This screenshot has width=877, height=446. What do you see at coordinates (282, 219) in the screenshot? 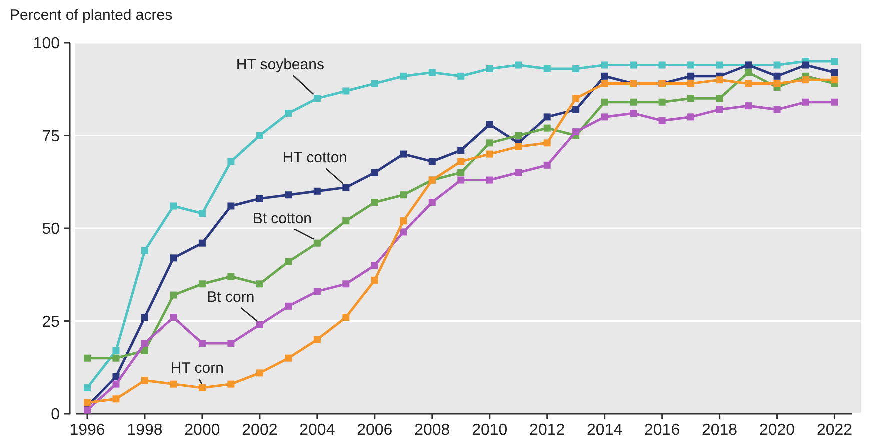
I see `series-label: Bt cotton` at bounding box center [282, 219].